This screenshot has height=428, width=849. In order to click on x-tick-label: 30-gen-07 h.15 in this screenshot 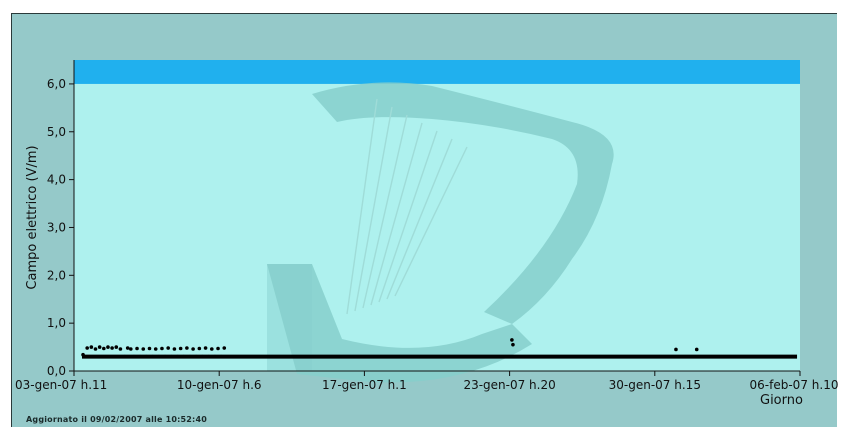, I will do `click(655, 385)`.